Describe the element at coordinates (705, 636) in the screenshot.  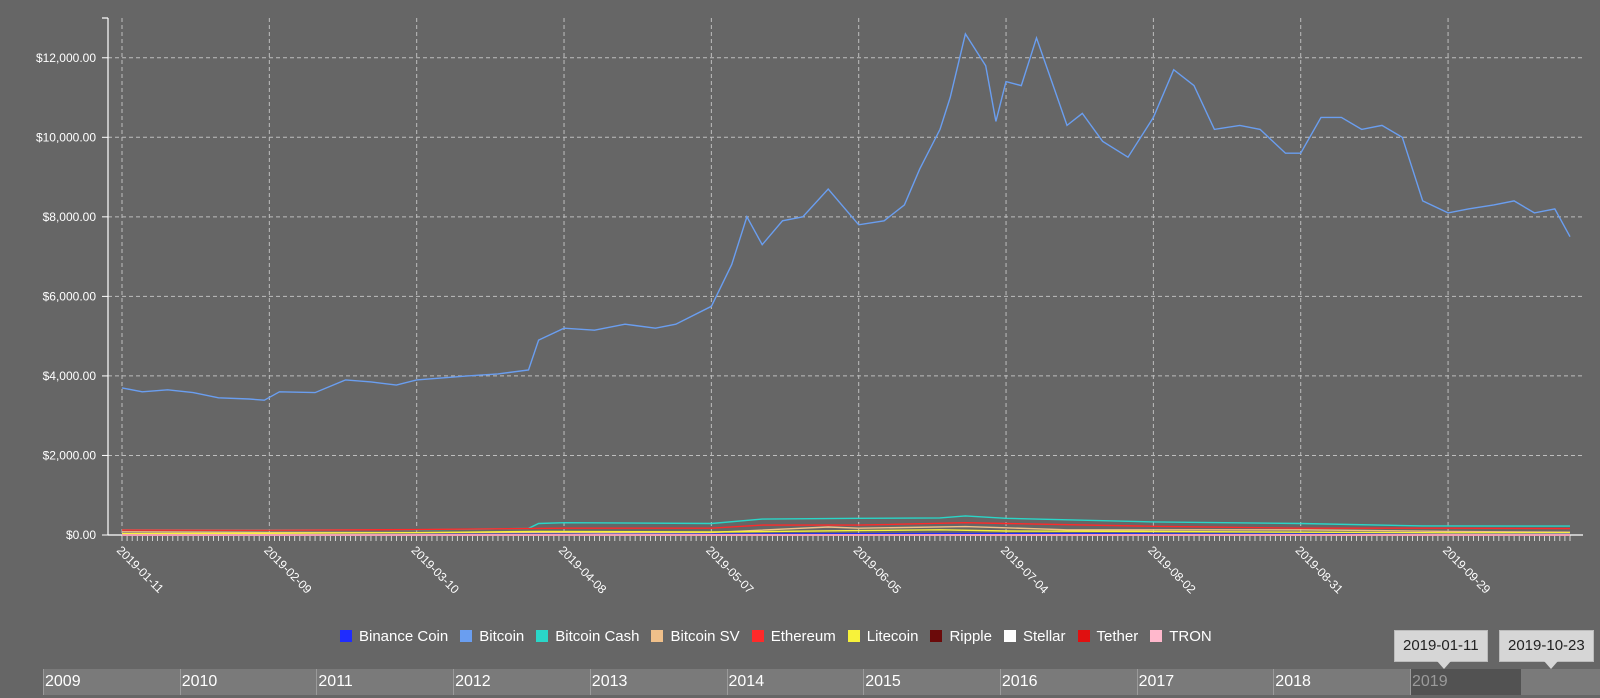
I see `legend-label: Bitcoin SV` at that location.